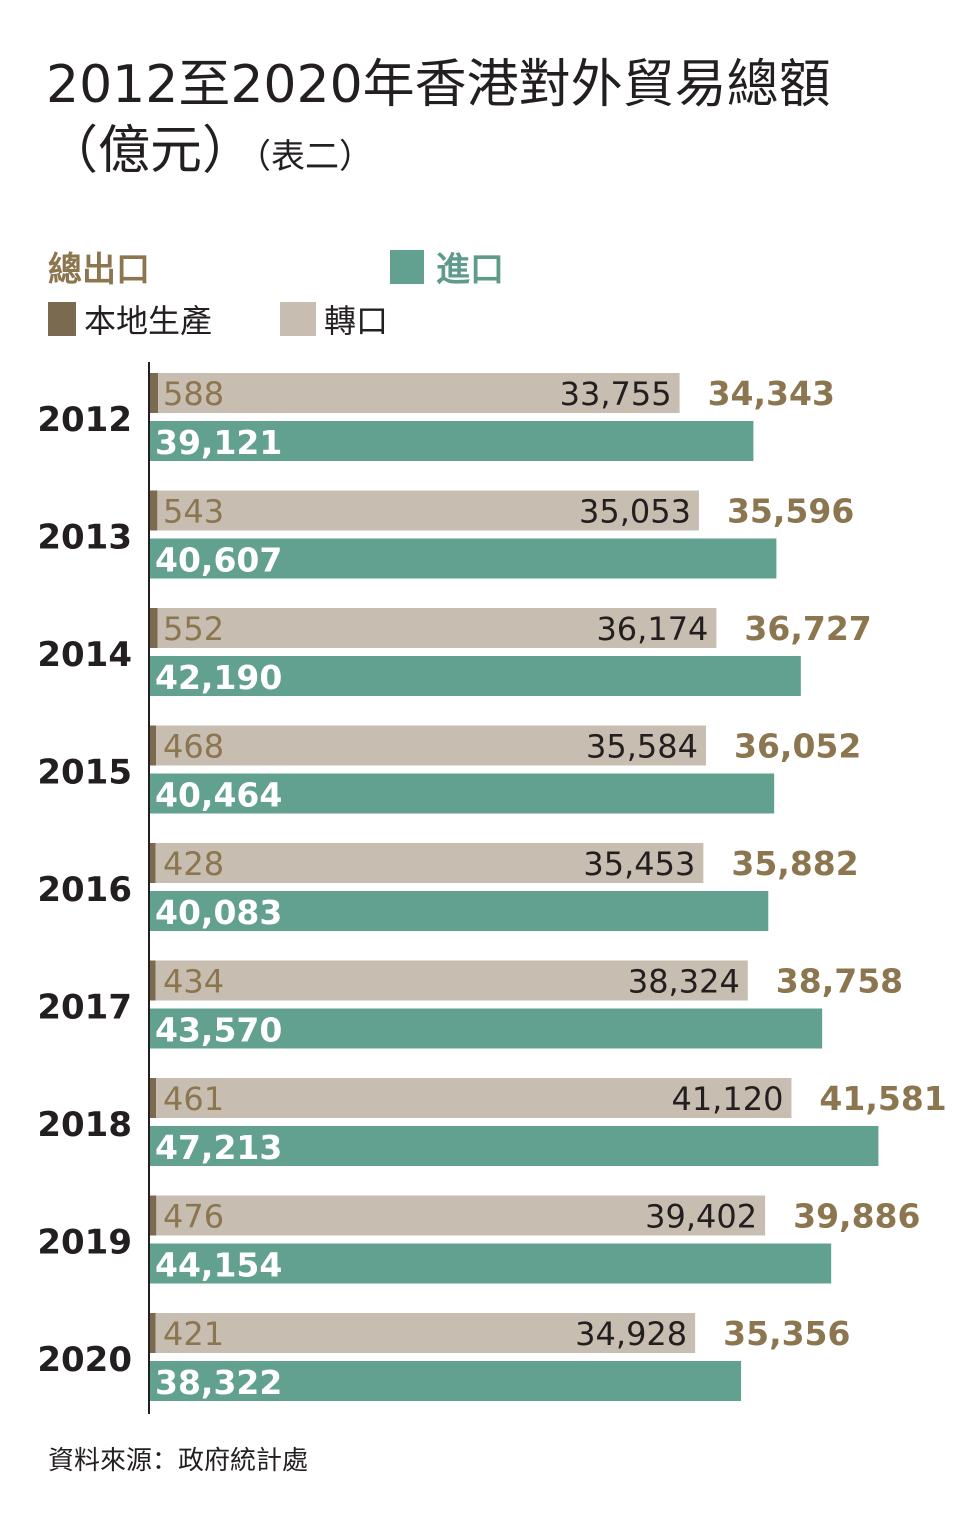 This screenshot has height=1515, width=960. Describe the element at coordinates (193, 1217) in the screenshot. I see `domestic-exports-label: 476` at that location.